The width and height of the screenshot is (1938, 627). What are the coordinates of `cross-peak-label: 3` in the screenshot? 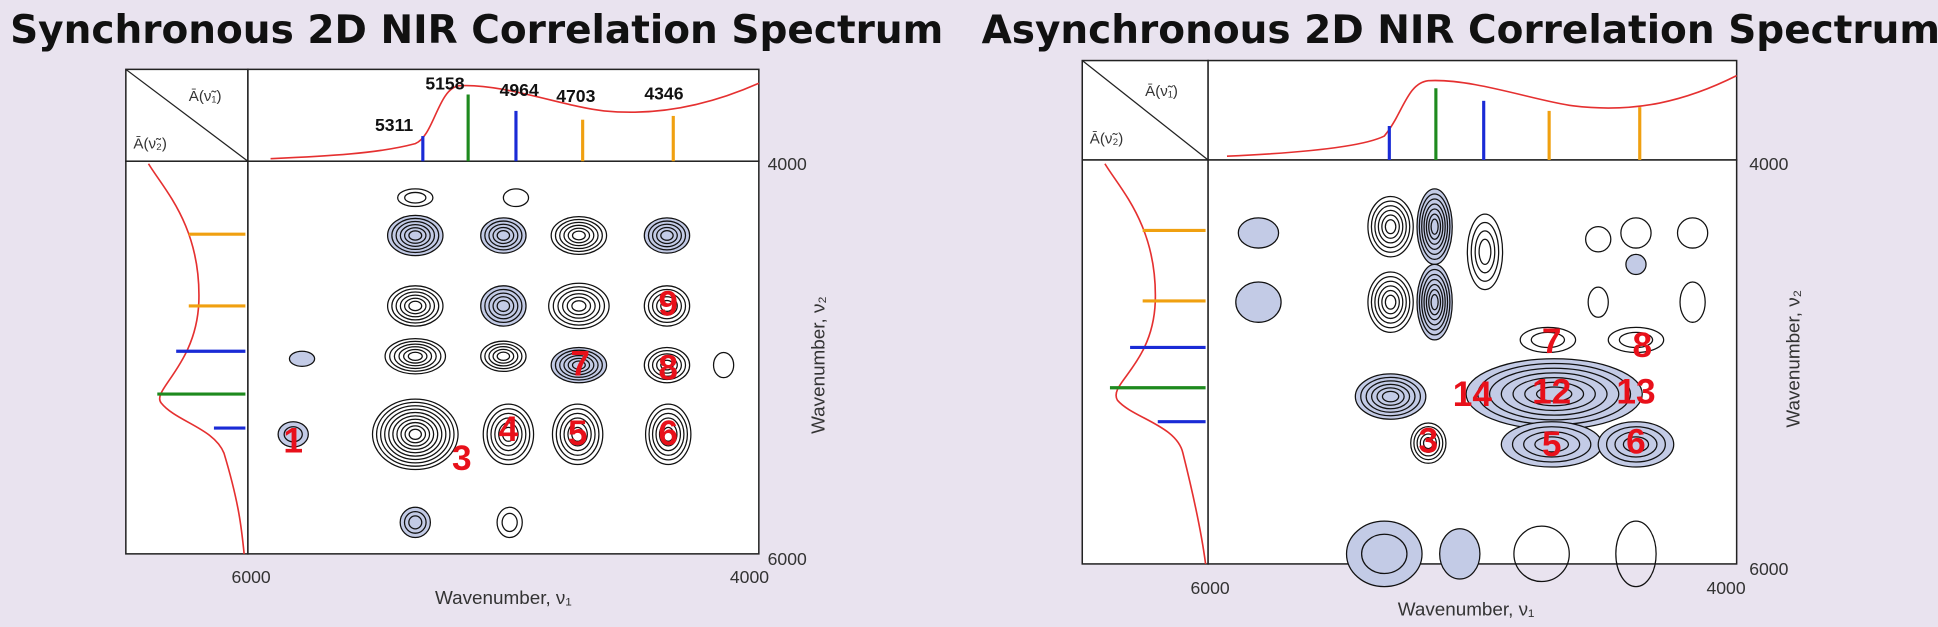 It's located at (1429, 440).